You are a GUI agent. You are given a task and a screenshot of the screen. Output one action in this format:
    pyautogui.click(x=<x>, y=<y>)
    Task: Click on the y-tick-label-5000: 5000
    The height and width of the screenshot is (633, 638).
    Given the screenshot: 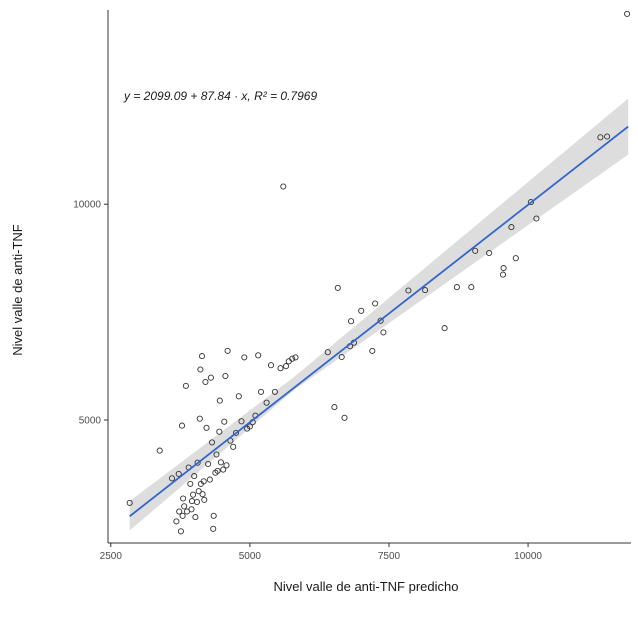 What is the action you would take?
    pyautogui.click(x=90, y=421)
    